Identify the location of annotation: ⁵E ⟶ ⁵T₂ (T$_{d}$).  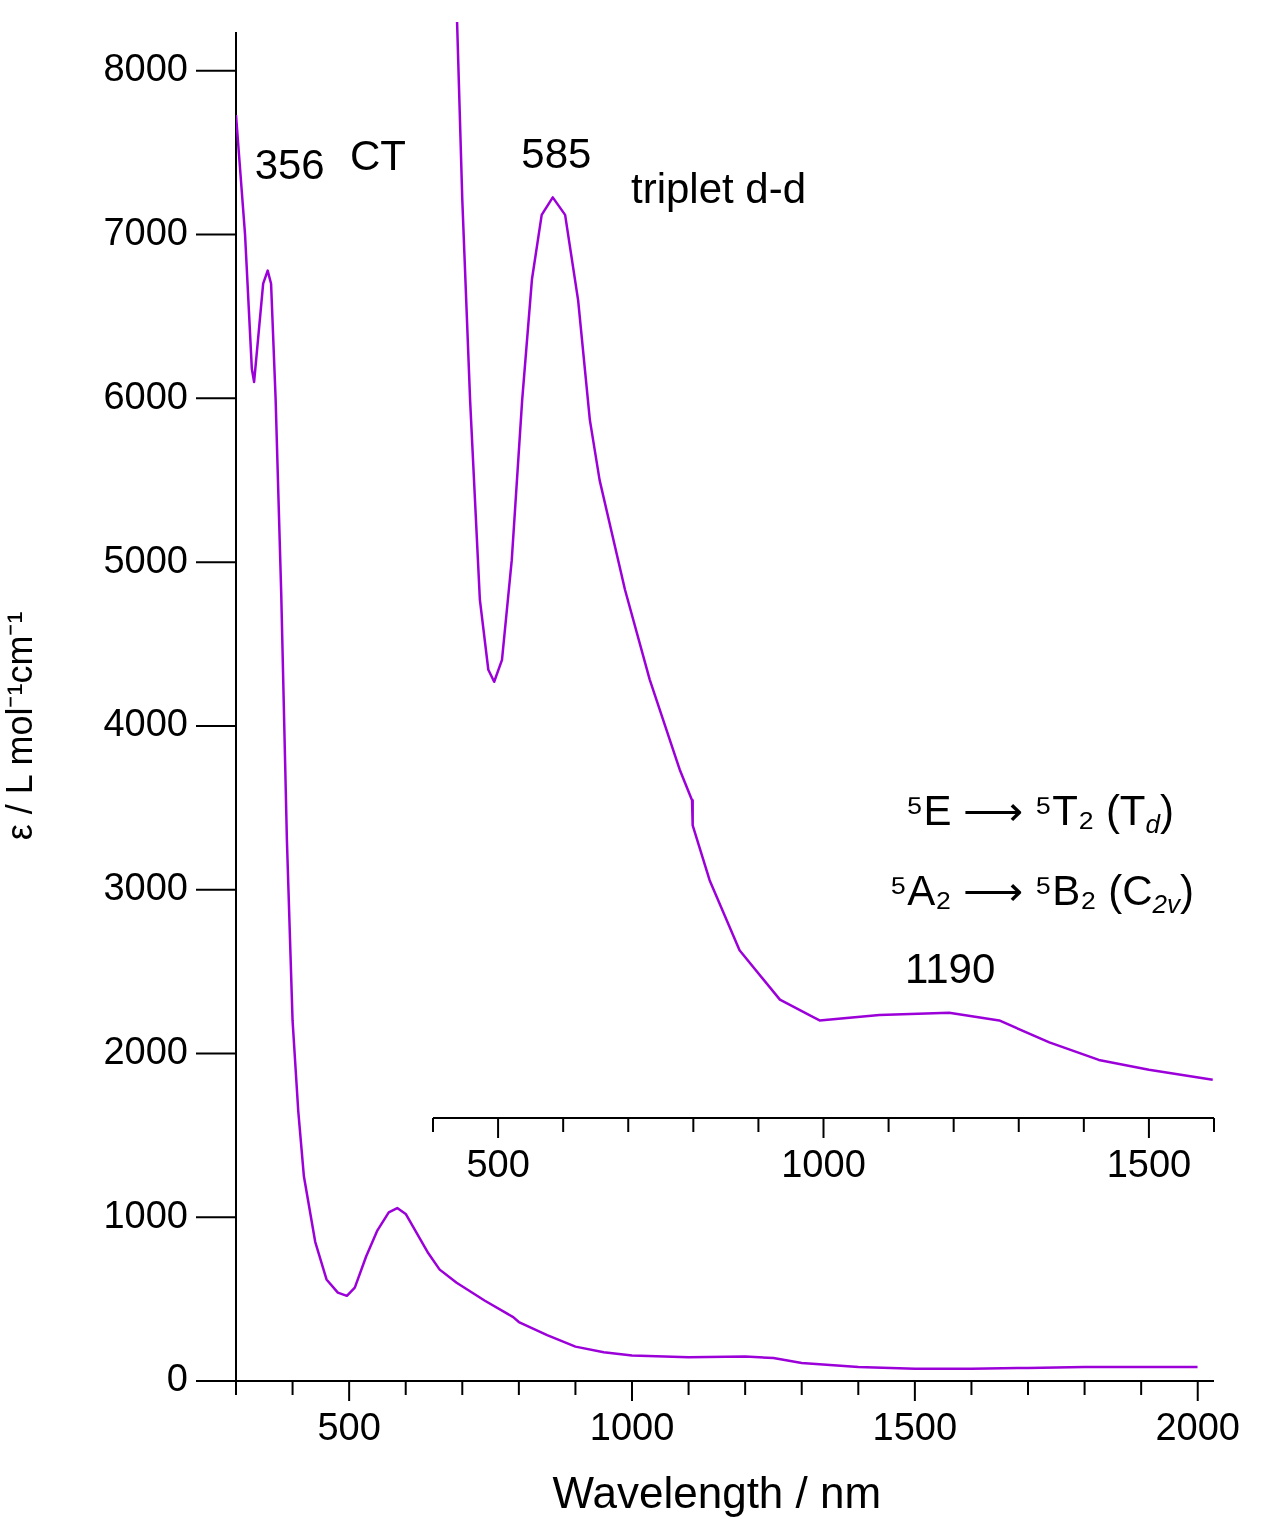
(1040, 813).